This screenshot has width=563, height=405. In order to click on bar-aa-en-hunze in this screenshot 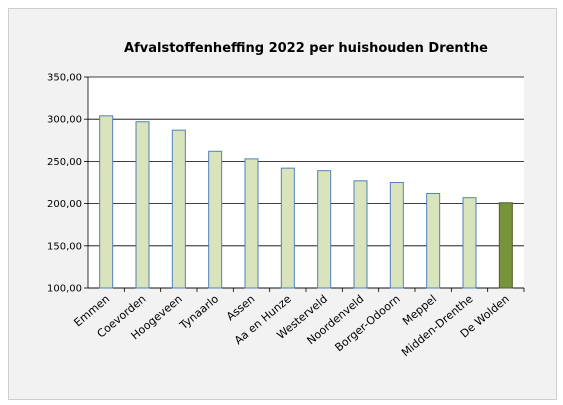, I will do `click(287, 228)`.